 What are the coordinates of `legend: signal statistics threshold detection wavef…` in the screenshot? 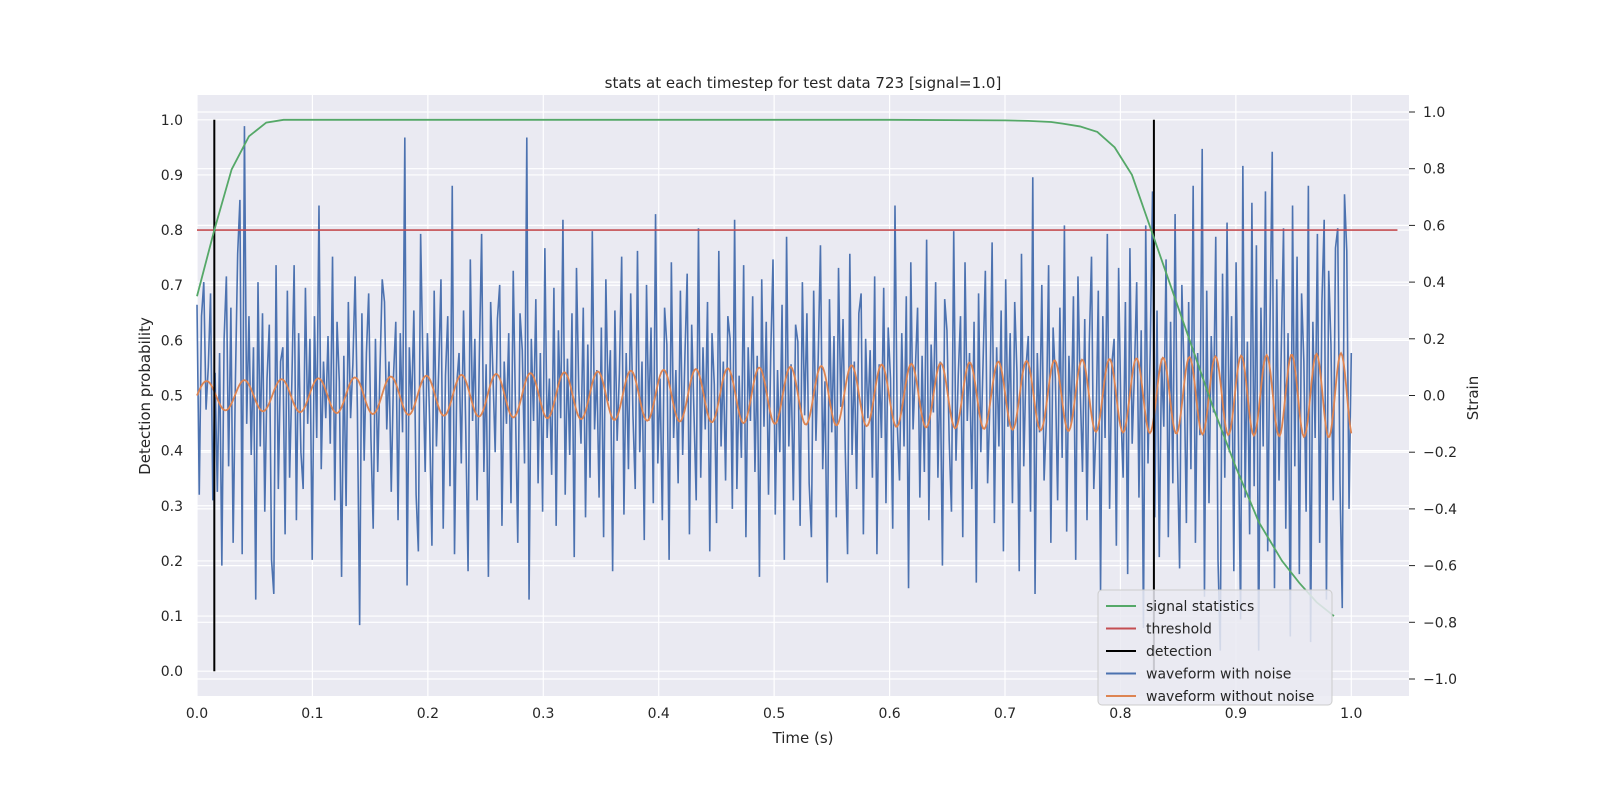 It's located at (1215, 647).